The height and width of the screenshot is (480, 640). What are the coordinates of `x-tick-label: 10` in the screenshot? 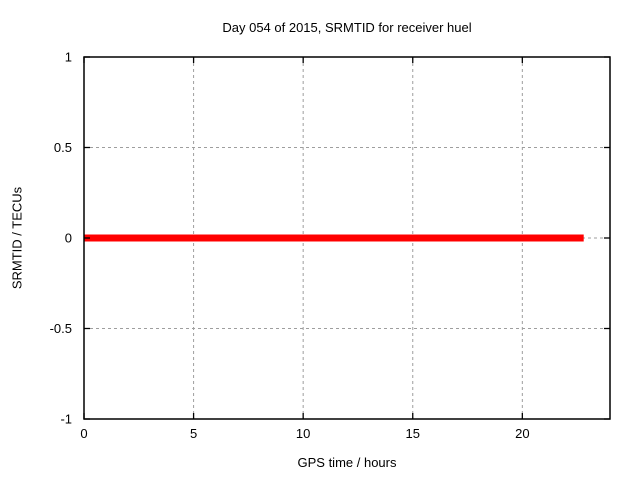 It's located at (303, 433).